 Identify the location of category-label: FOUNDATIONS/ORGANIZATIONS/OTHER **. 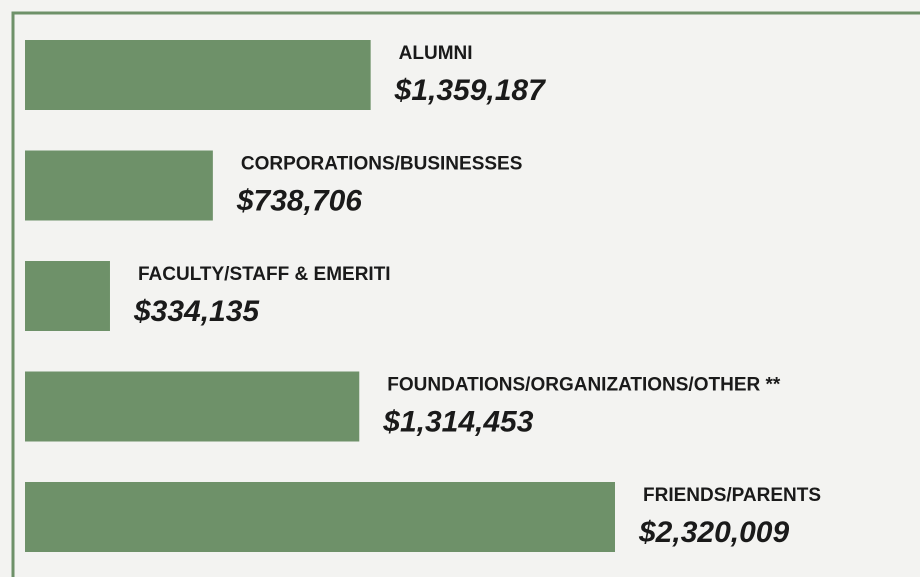
(584, 385).